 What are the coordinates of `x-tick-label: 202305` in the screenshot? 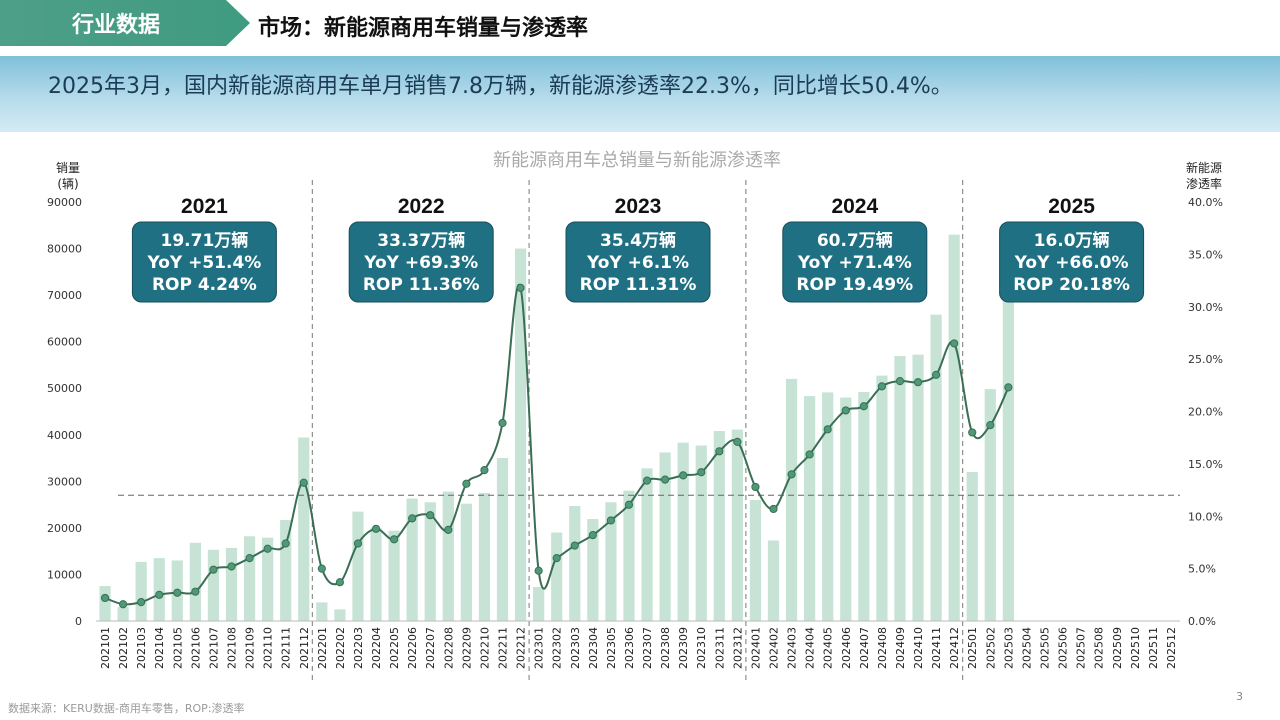 It's located at (611, 648).